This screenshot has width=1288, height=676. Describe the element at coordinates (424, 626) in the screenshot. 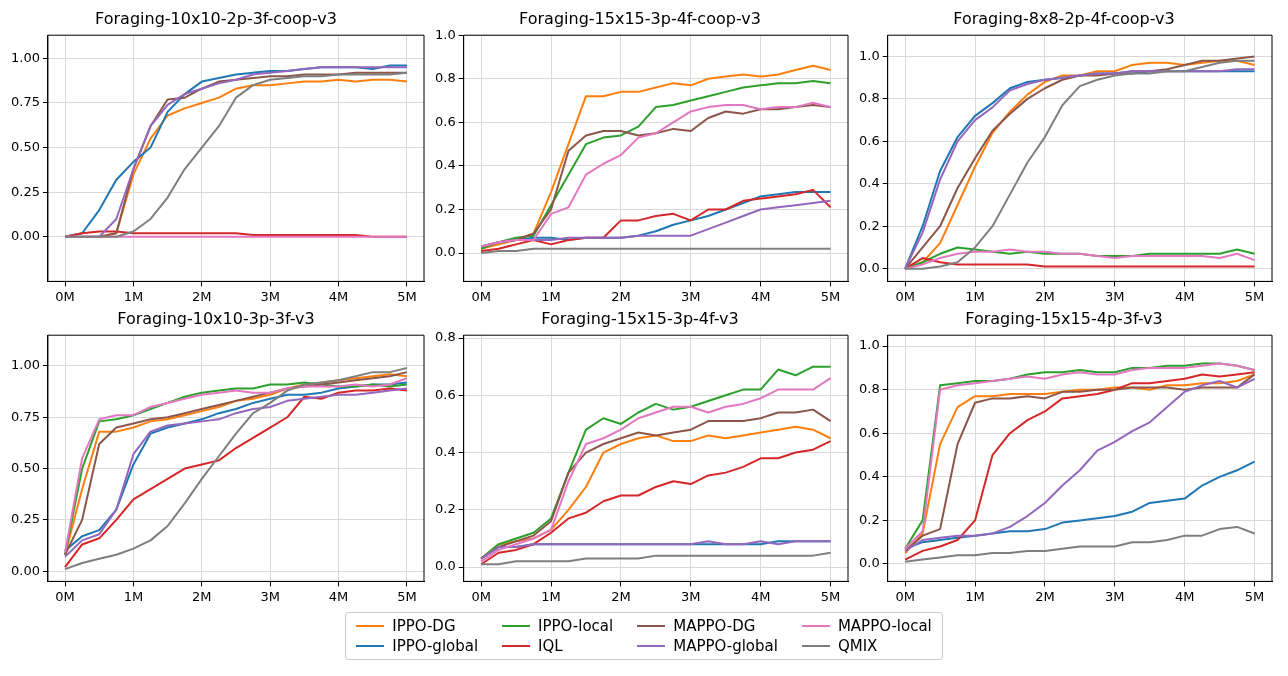

I see `legend-label: IPPO-DG` at that location.